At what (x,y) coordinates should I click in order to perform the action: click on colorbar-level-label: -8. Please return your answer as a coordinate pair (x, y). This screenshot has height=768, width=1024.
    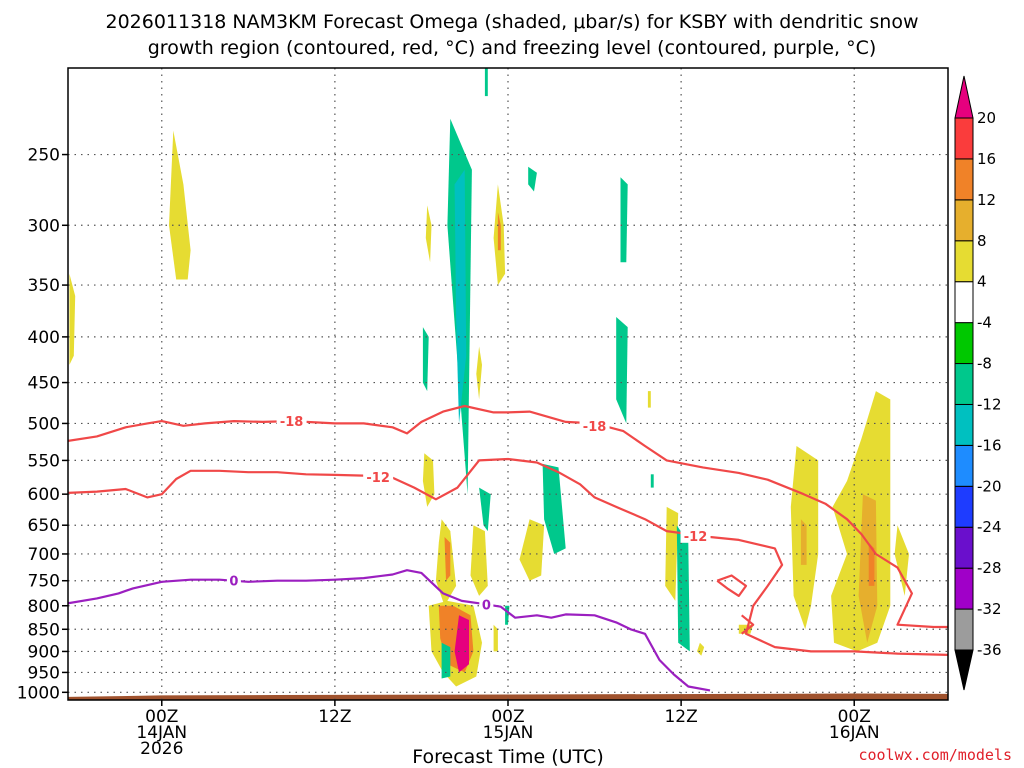
    Looking at the image, I should click on (984, 364).